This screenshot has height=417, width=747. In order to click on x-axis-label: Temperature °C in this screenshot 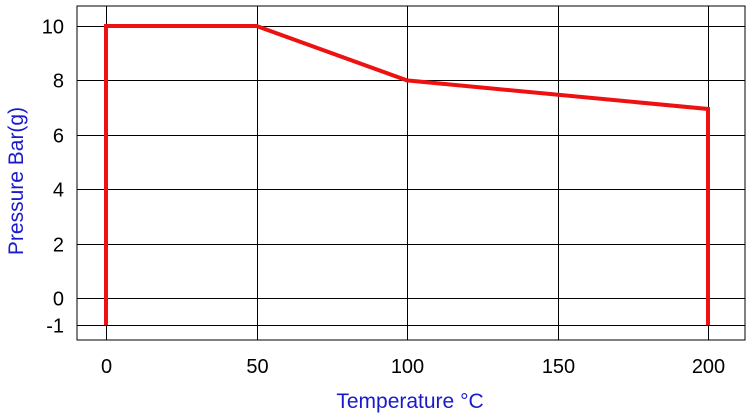, I will do `click(409, 401)`.